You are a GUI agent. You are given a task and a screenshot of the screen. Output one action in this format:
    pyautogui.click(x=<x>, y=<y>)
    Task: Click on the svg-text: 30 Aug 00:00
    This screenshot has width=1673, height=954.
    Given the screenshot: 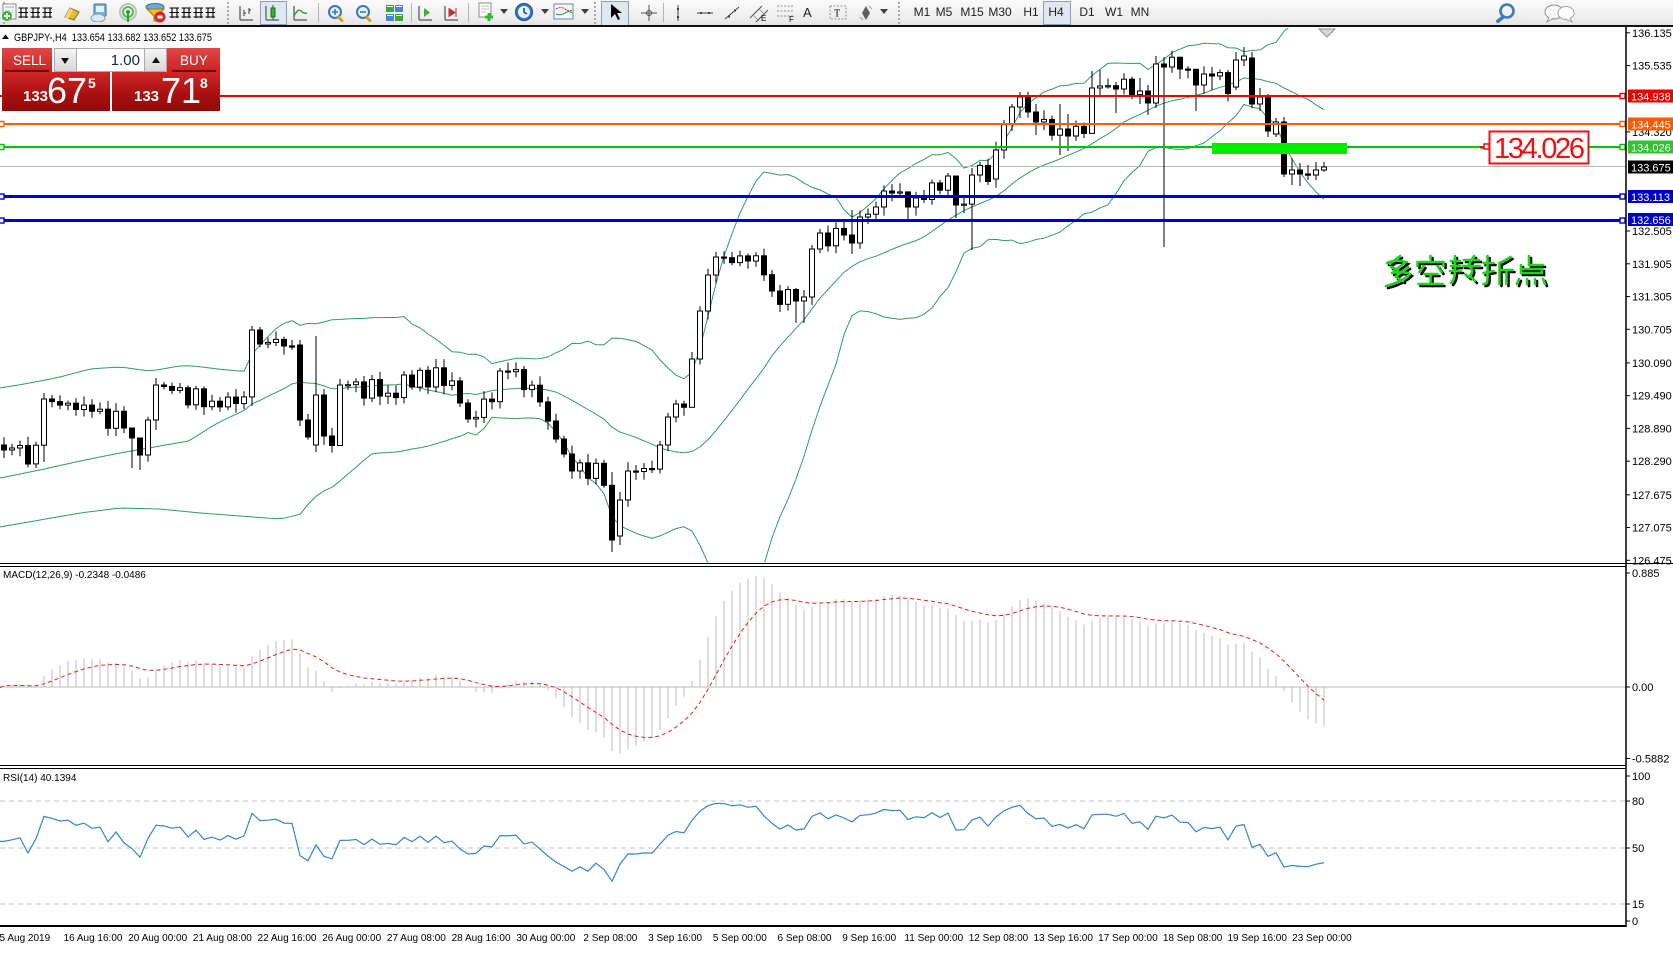 What is the action you would take?
    pyautogui.click(x=545, y=938)
    